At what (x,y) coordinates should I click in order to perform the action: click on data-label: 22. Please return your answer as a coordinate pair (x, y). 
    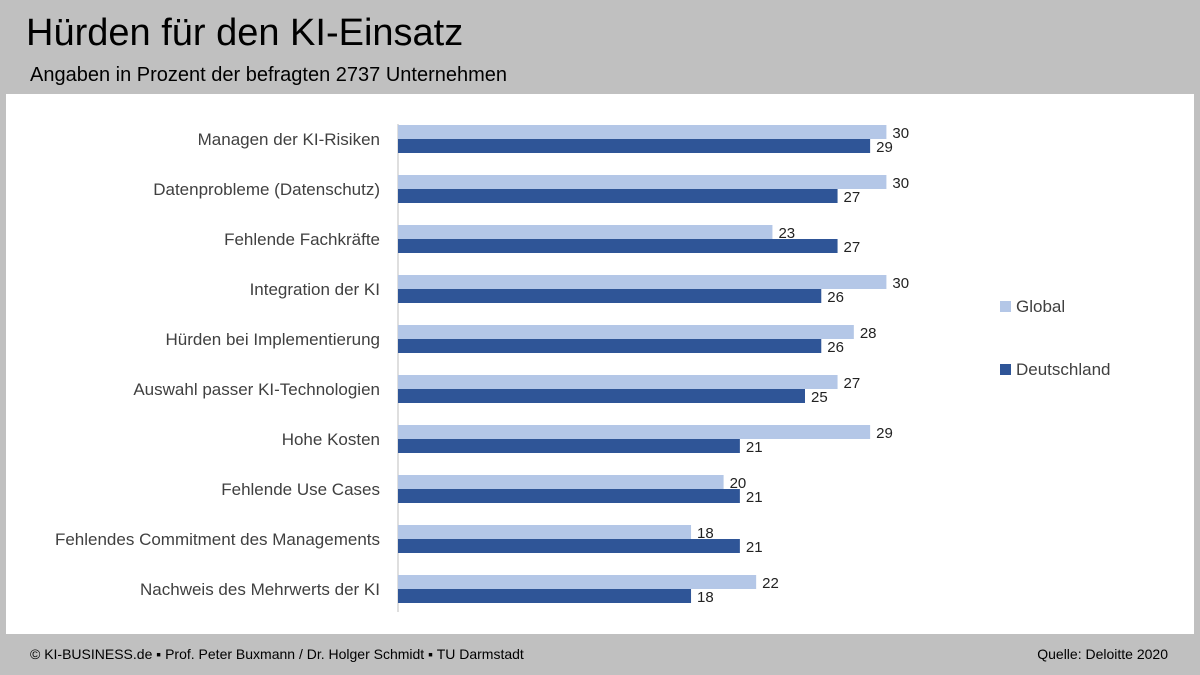
    Looking at the image, I should click on (770, 583).